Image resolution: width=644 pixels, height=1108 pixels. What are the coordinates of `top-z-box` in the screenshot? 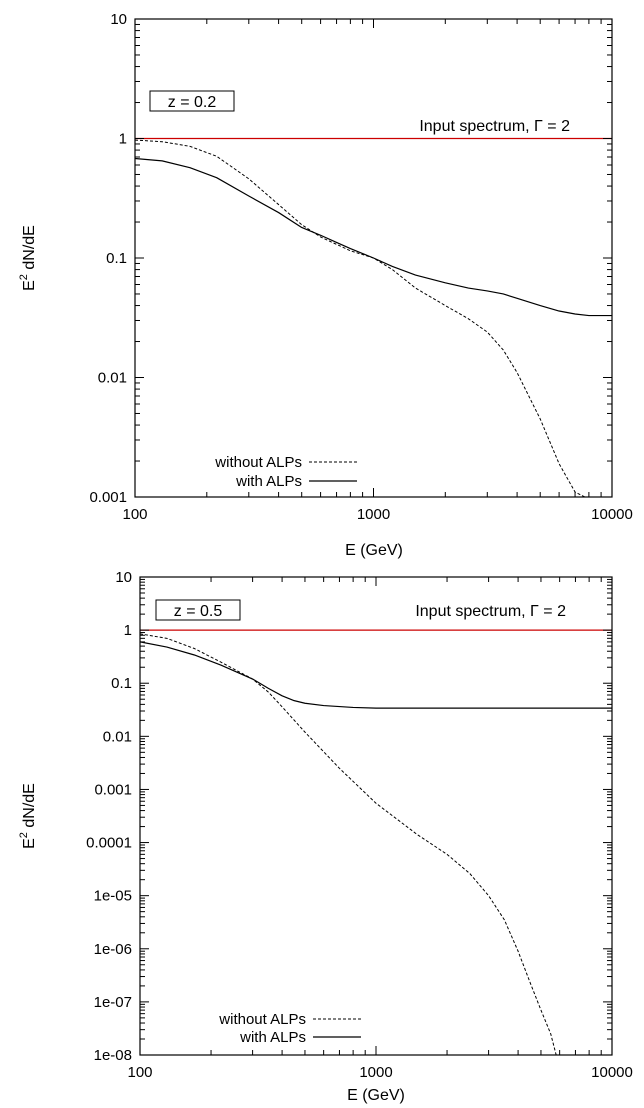 It's located at (192, 101).